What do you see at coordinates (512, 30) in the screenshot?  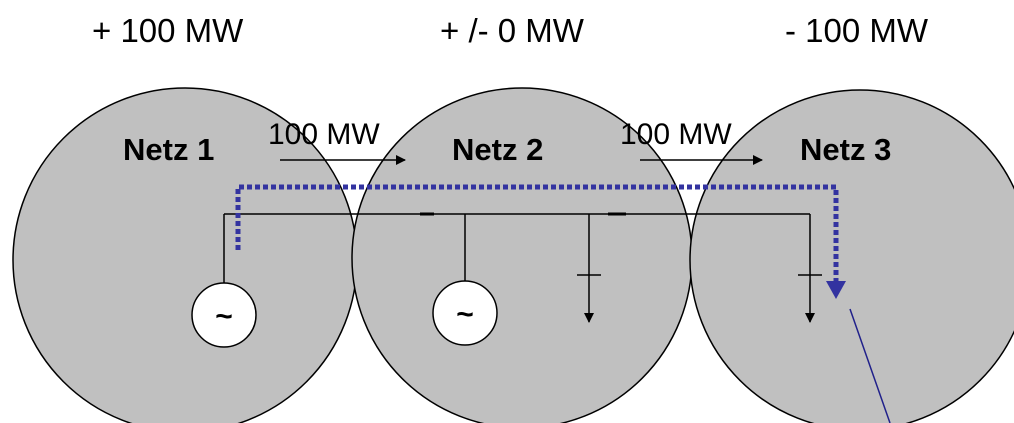 I see `balance-label-2: + /- 0 MW` at bounding box center [512, 30].